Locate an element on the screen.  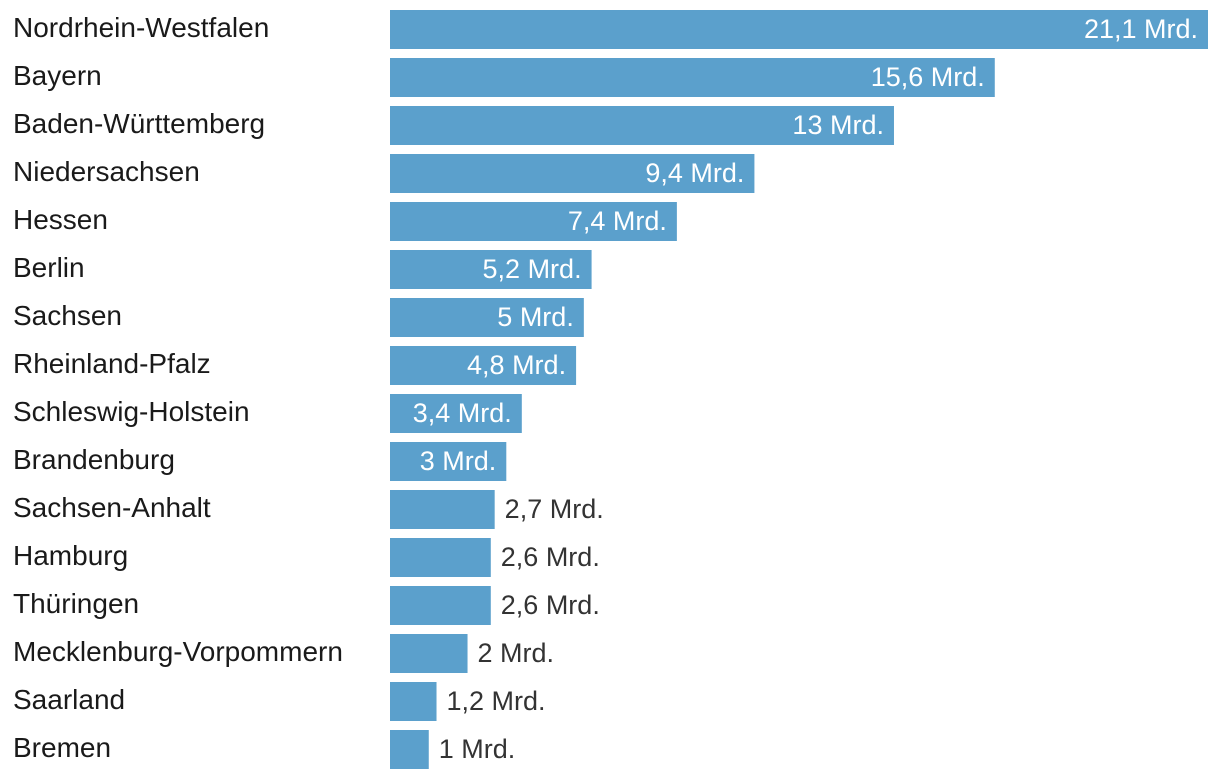
category-label-bayern: Bayern is located at coordinates (57, 75).